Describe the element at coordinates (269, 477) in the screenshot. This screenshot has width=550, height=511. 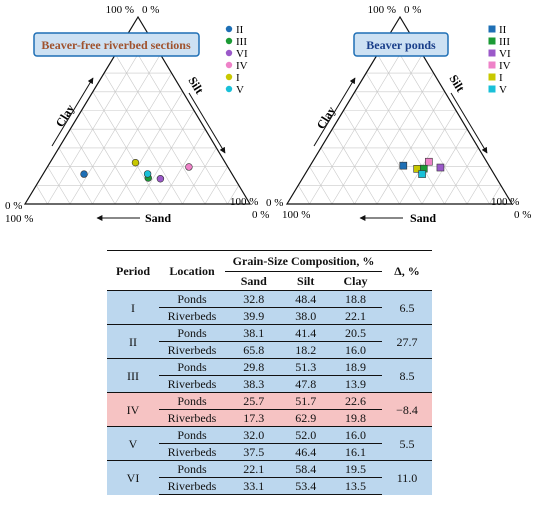
I see `table-row: VI Ponds 22.1 58.4 19.5 11.0` at that location.